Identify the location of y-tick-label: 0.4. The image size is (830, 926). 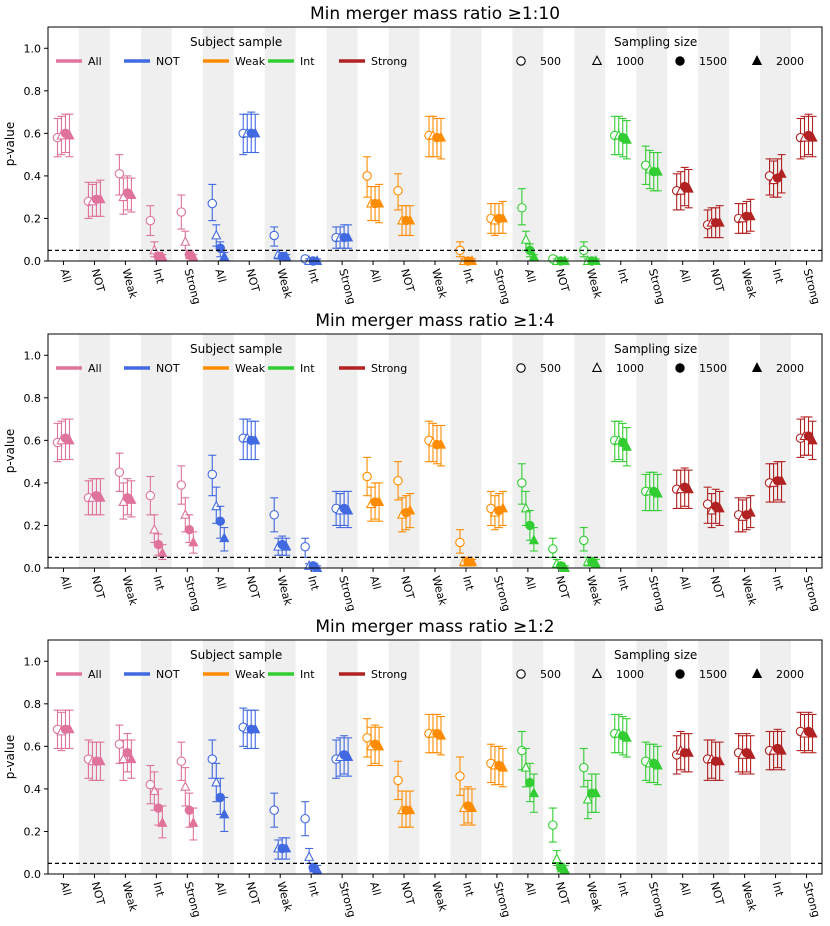
(33, 483).